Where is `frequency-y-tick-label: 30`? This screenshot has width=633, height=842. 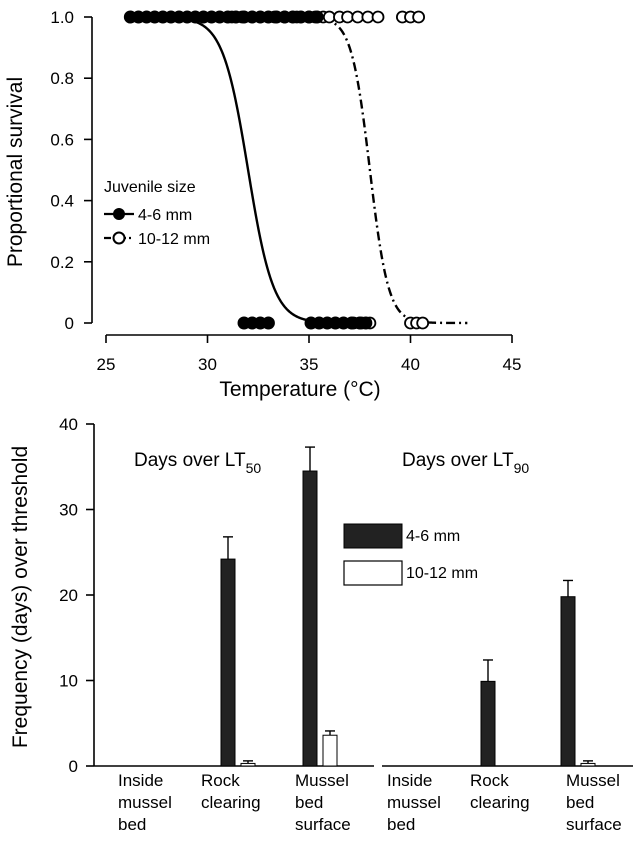 frequency-y-tick-label: 30 is located at coordinates (68, 510).